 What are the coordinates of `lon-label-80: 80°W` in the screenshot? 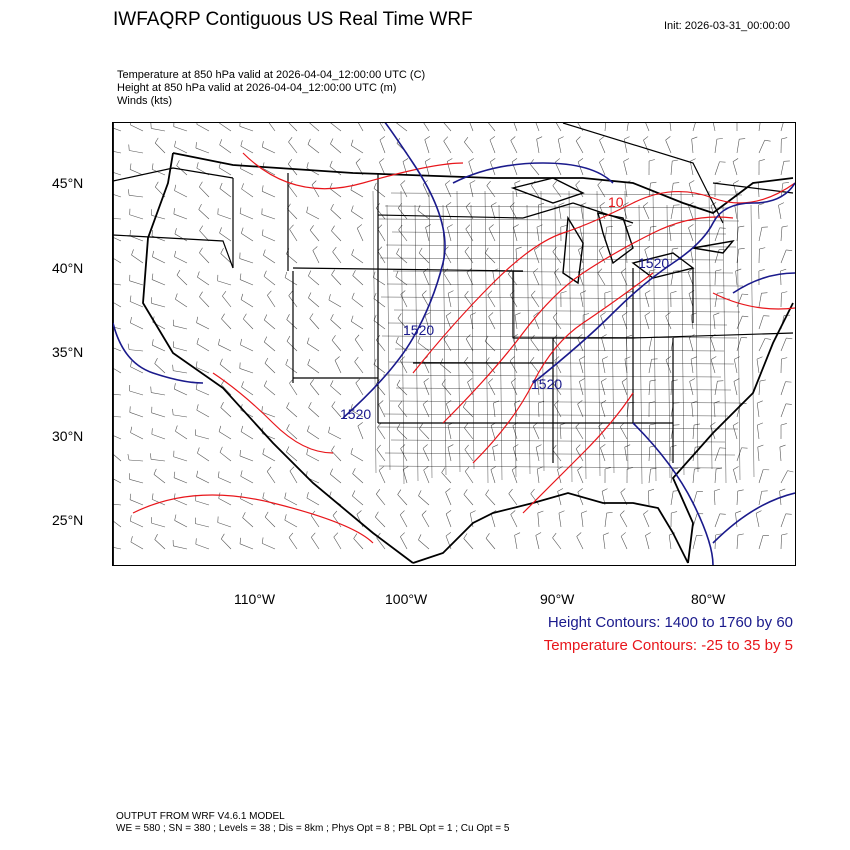 It's located at (708, 599).